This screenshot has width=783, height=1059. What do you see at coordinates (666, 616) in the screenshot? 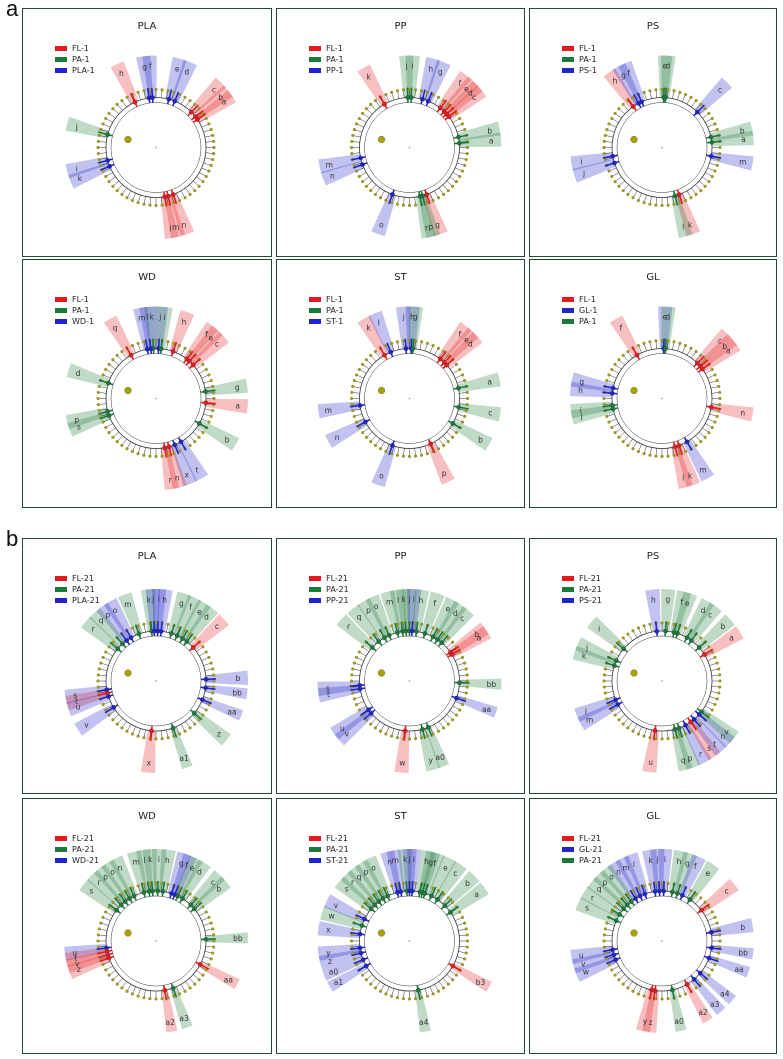
I see `clade-g: g` at bounding box center [666, 616].